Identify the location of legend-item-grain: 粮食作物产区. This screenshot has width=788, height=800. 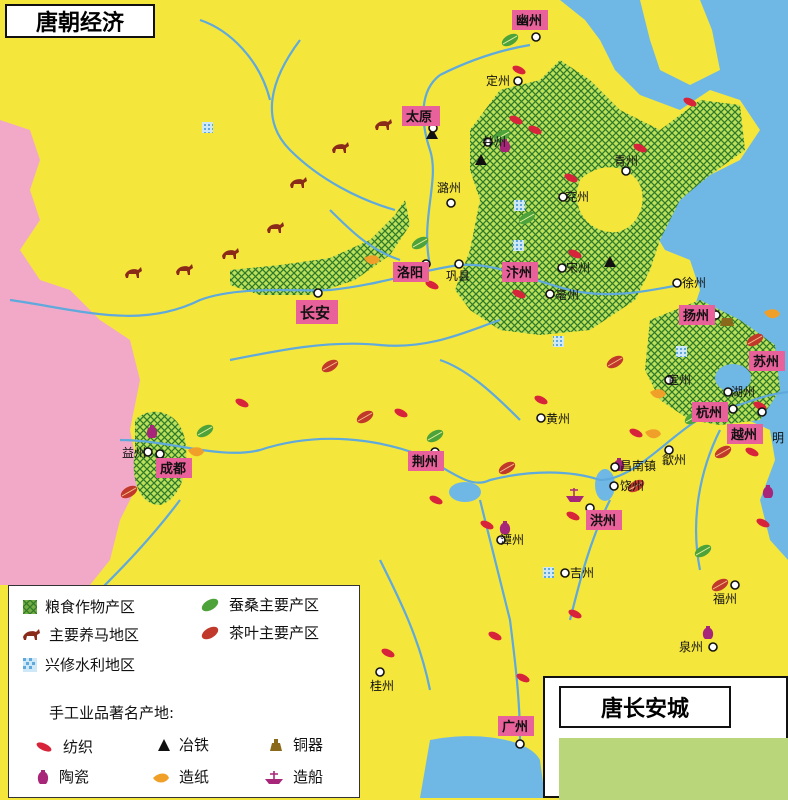
(79, 606).